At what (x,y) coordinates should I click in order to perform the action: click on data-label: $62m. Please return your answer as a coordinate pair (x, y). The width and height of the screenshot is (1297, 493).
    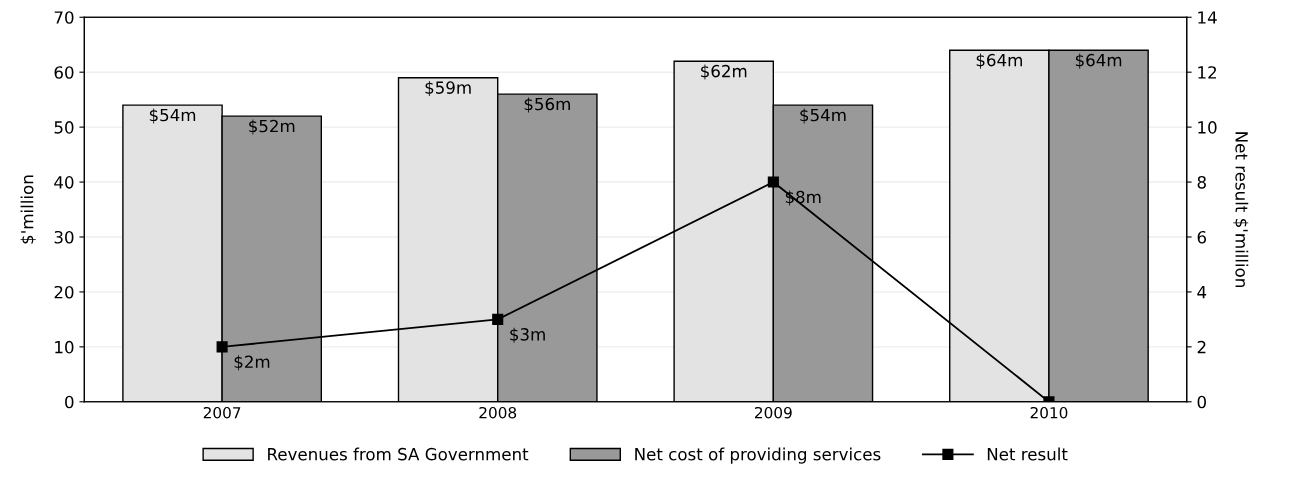
    Looking at the image, I should click on (724, 72).